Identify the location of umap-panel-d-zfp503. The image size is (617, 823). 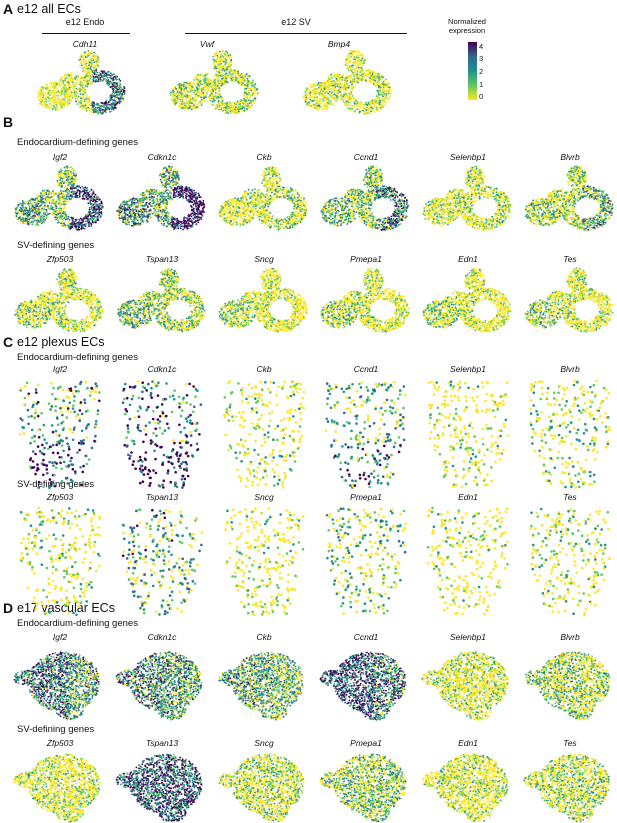
(57, 788).